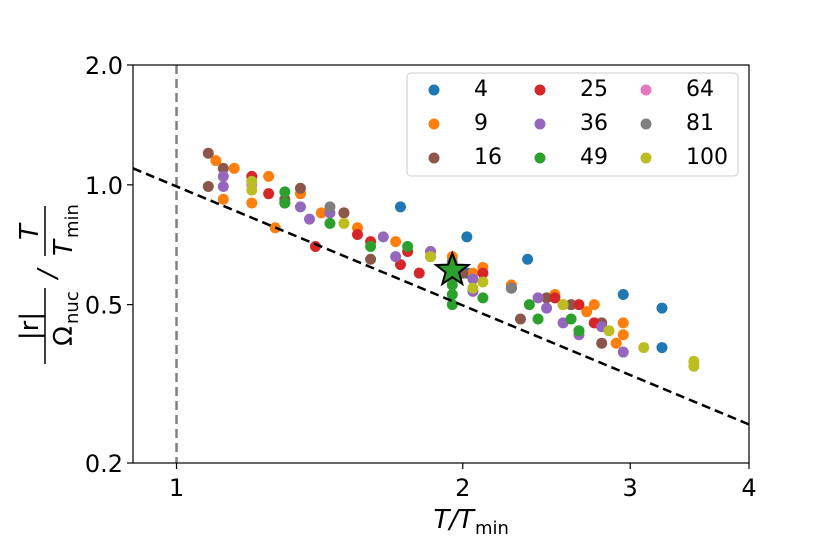 This screenshot has height=536, width=830. What do you see at coordinates (72, 307) in the screenshot?
I see `y-label-denominator-sub: nuc` at bounding box center [72, 307].